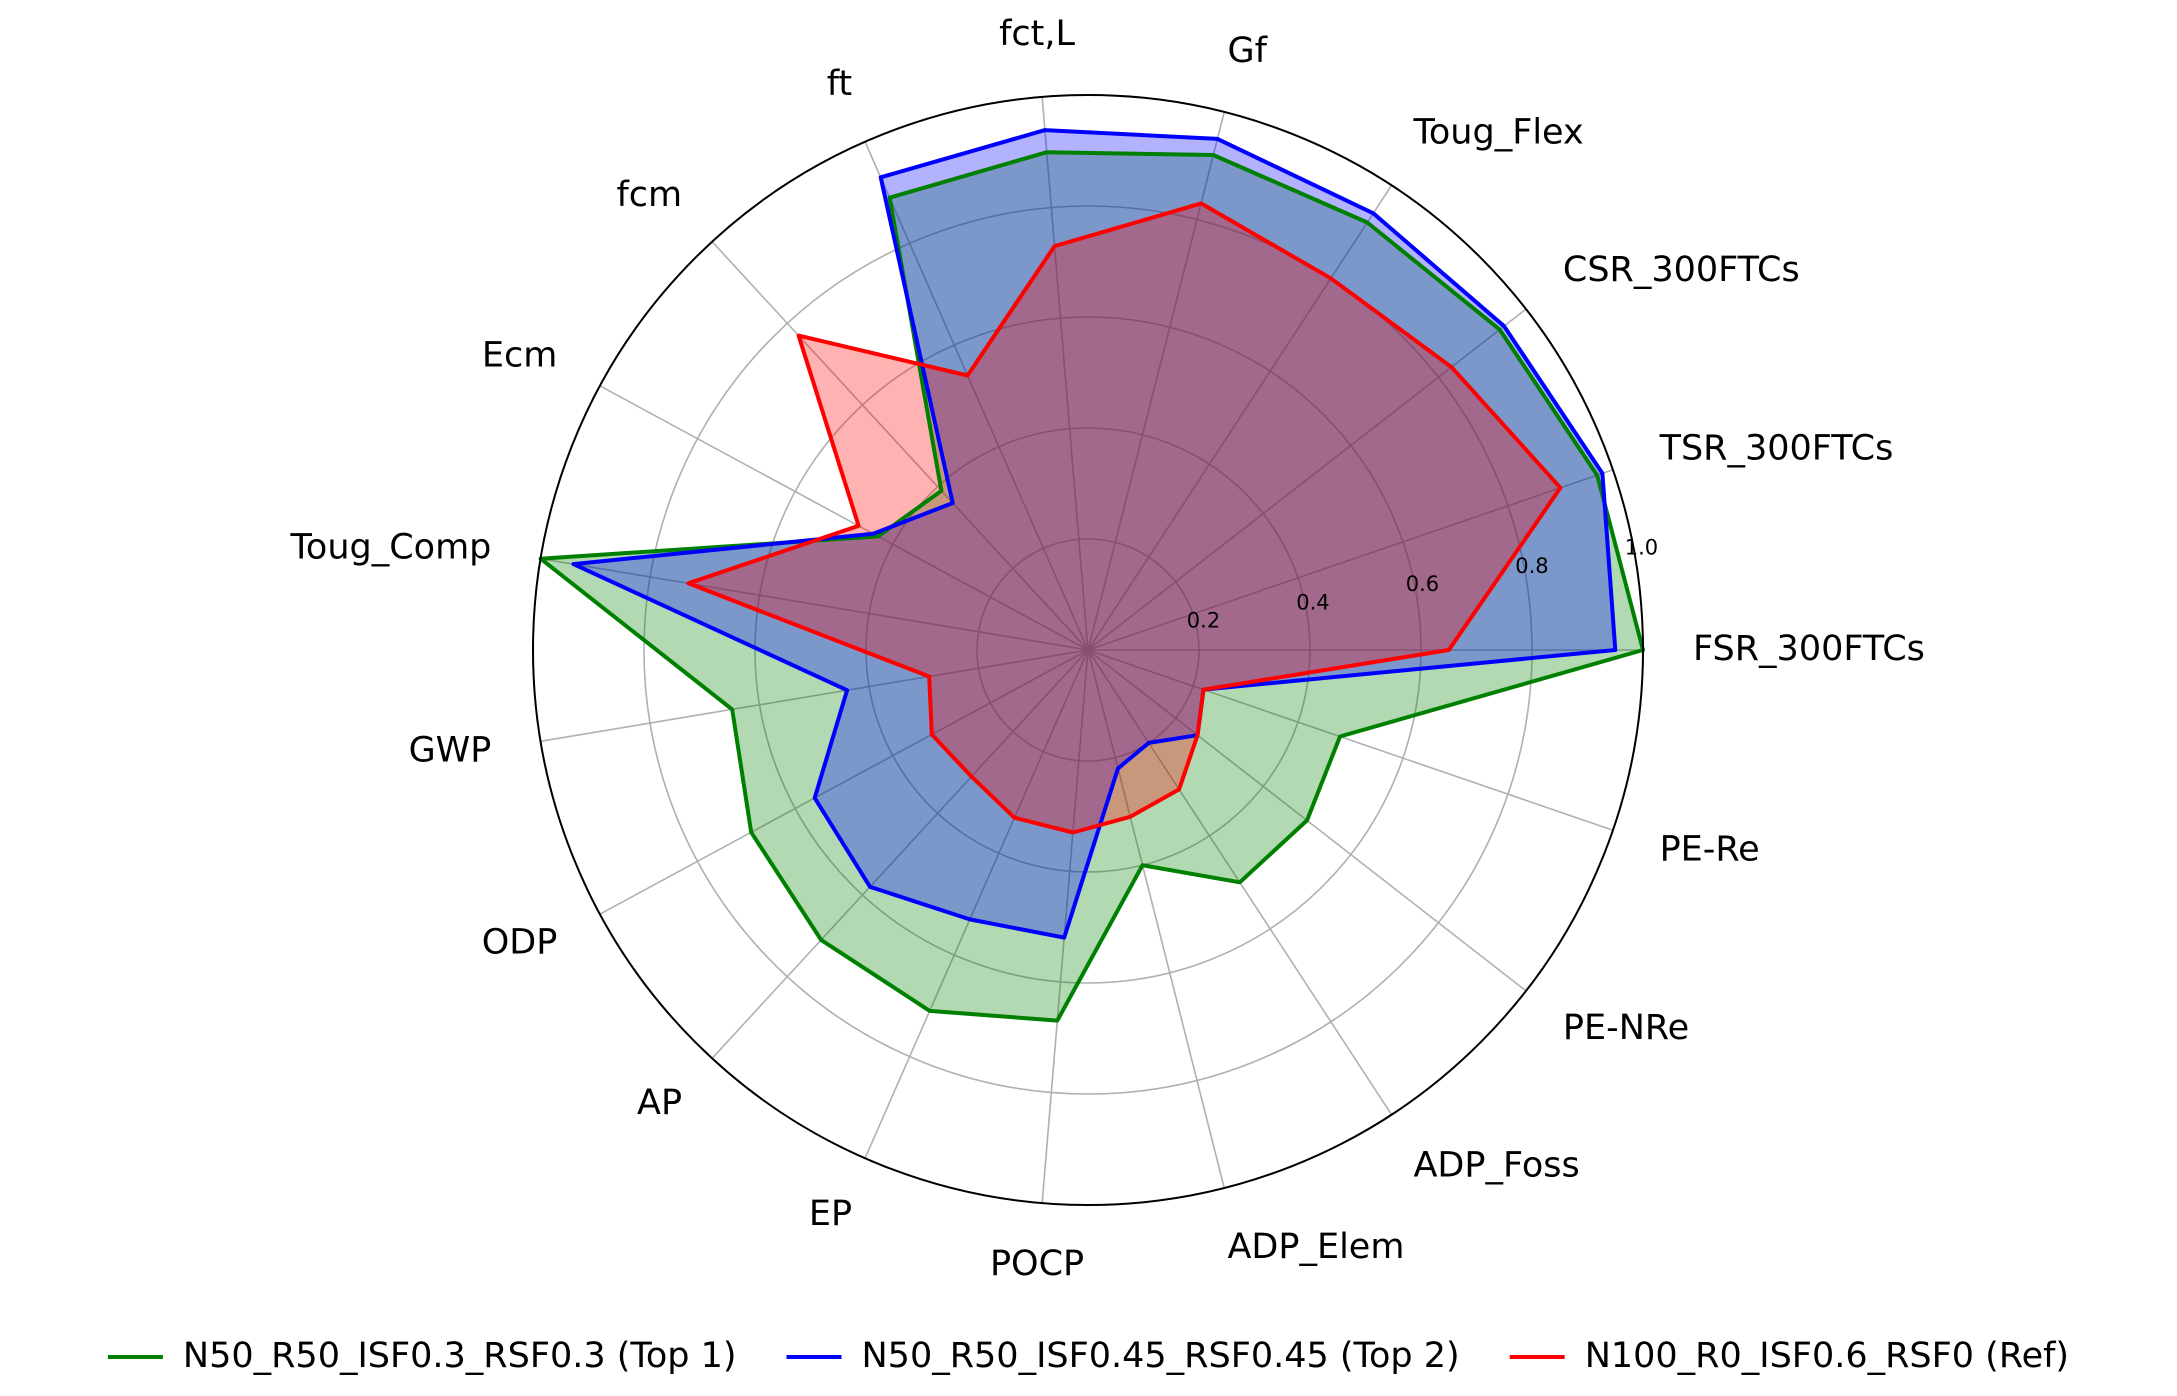 Image resolution: width=2177 pixels, height=1396 pixels. I want to click on axis-label-gf: Gf, so click(1247, 51).